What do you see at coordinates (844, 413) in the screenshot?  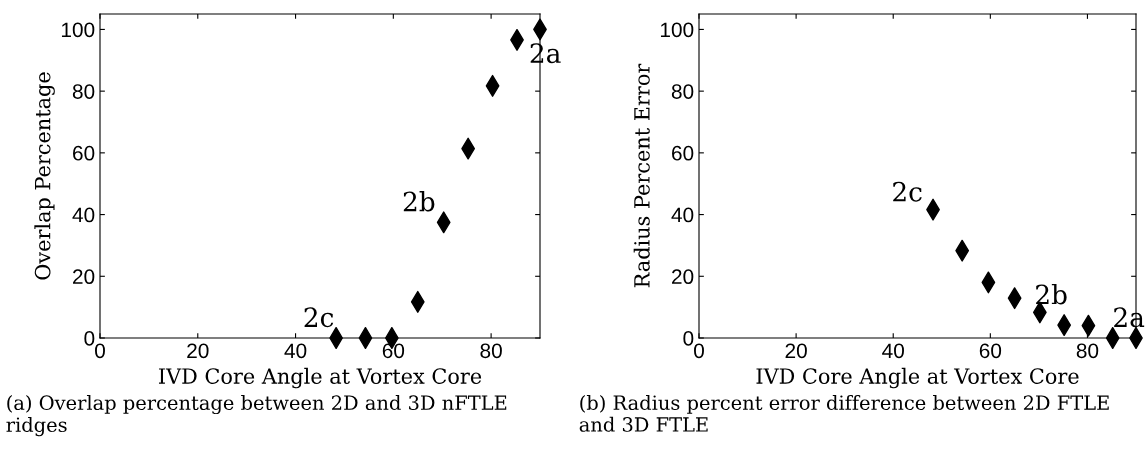 I see `text: (b) Radius percent error difference between 2D FTLE and 3D FTLE` at bounding box center [844, 413].